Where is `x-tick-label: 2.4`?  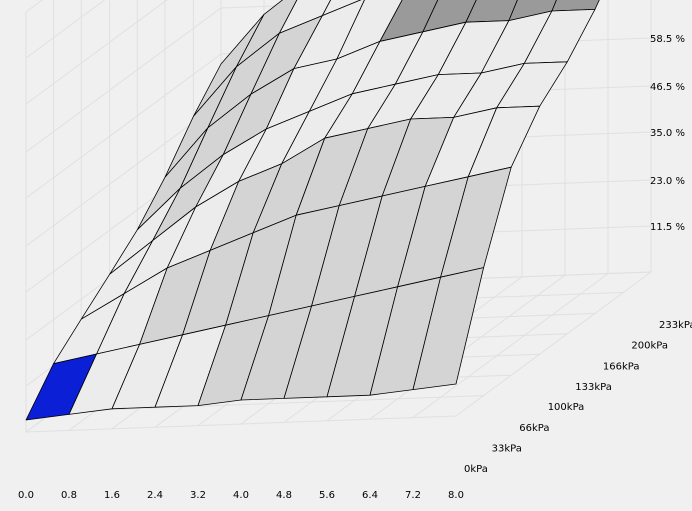 x-tick-label: 2.4 is located at coordinates (155, 495).